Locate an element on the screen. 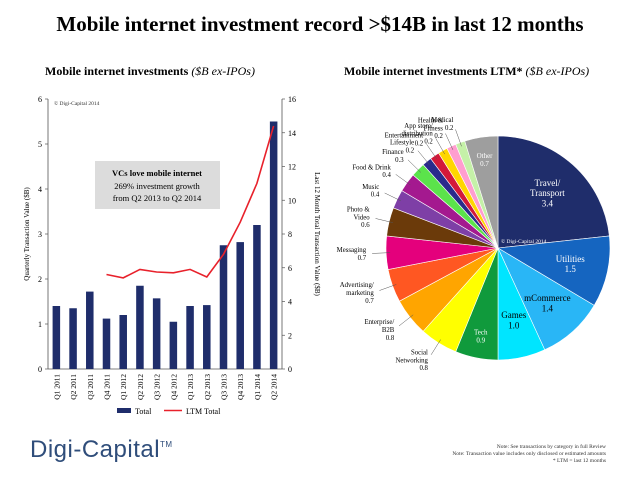 The width and height of the screenshot is (640, 480). annotation-line: 269% investment growth is located at coordinates (157, 186).